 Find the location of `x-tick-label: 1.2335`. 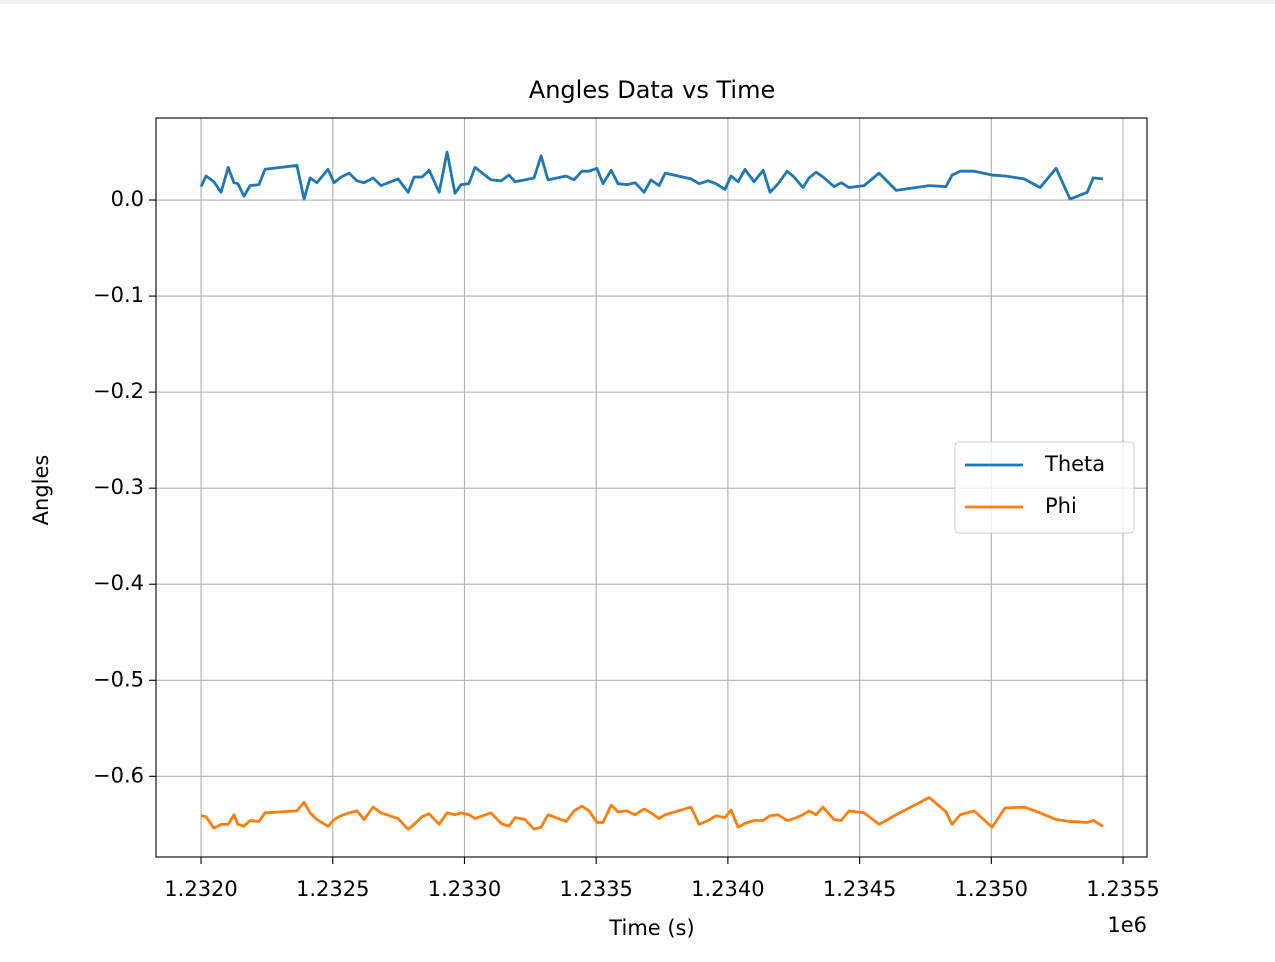

x-tick-label: 1.2335 is located at coordinates (595, 889).